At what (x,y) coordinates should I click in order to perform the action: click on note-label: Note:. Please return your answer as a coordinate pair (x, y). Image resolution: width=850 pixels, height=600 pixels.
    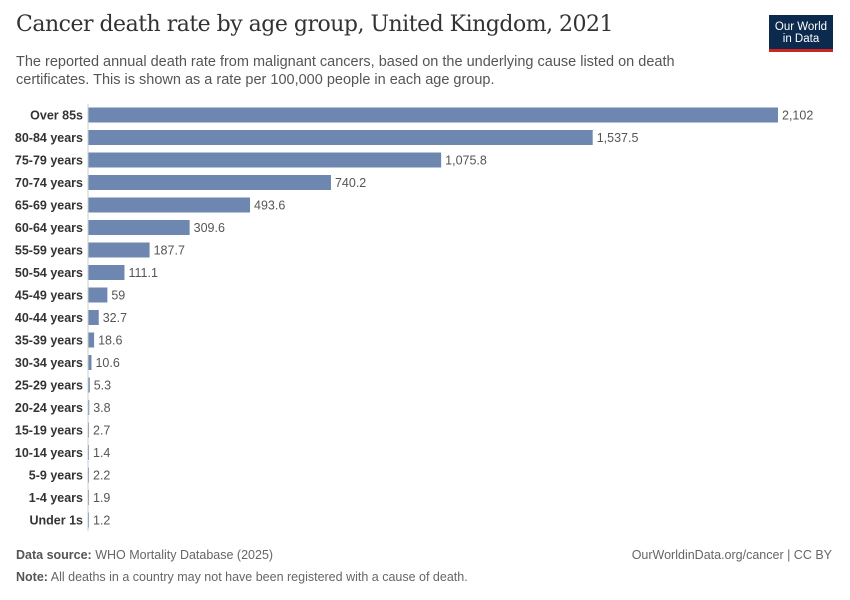
    Looking at the image, I should click on (32, 577).